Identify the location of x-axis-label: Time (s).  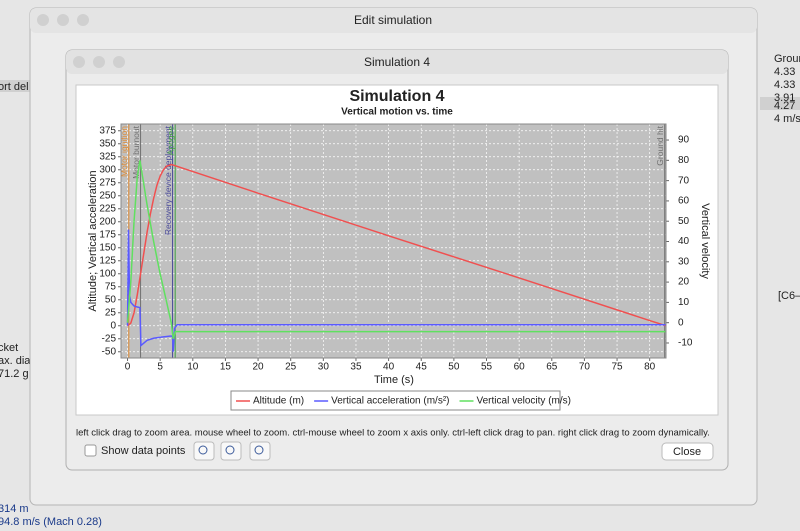
(394, 380).